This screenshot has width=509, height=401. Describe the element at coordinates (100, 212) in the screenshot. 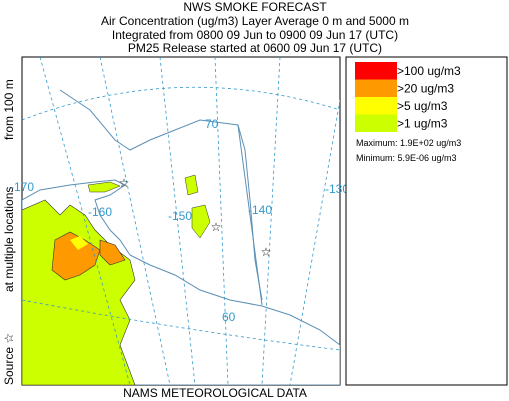

I see `lon-label: -160` at that location.